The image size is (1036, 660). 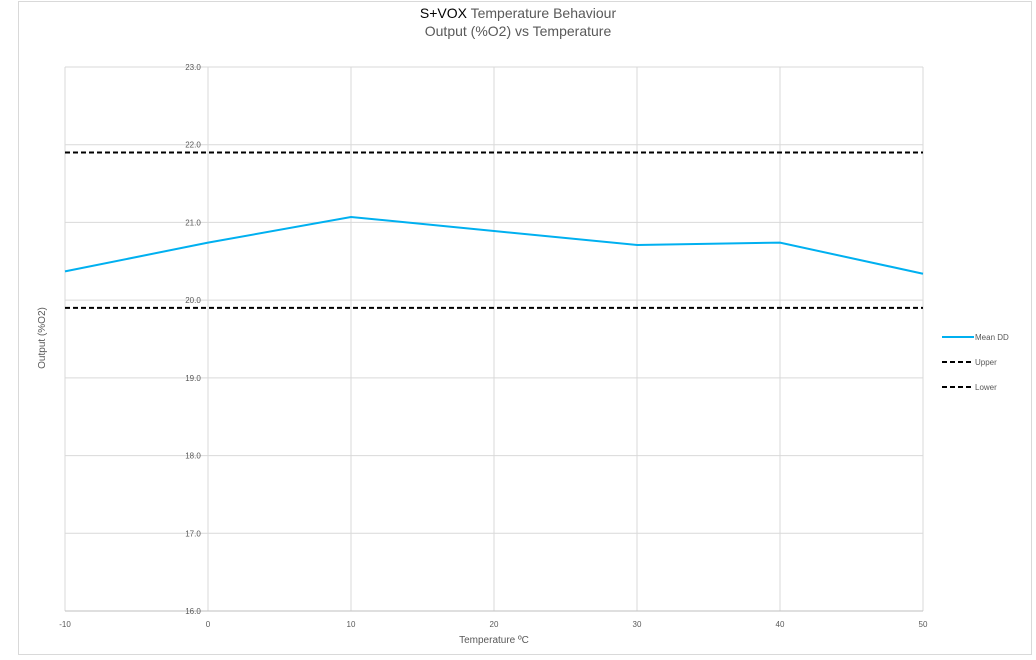 I want to click on legend-label: Lower, so click(x=986, y=387).